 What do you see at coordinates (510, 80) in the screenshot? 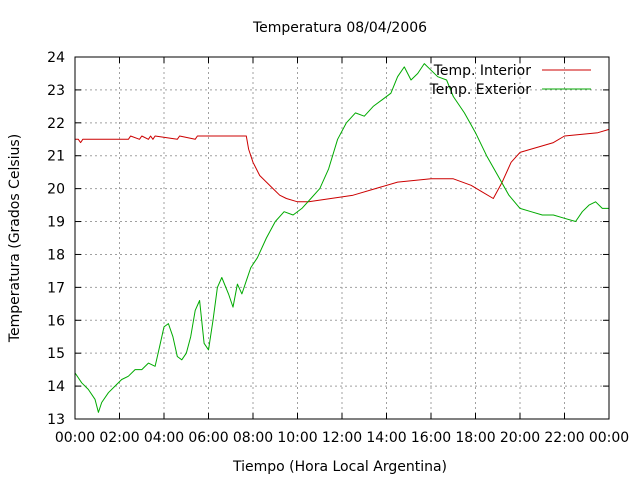
I see `legend: Temp. Interior Temp. Exterior` at bounding box center [510, 80].